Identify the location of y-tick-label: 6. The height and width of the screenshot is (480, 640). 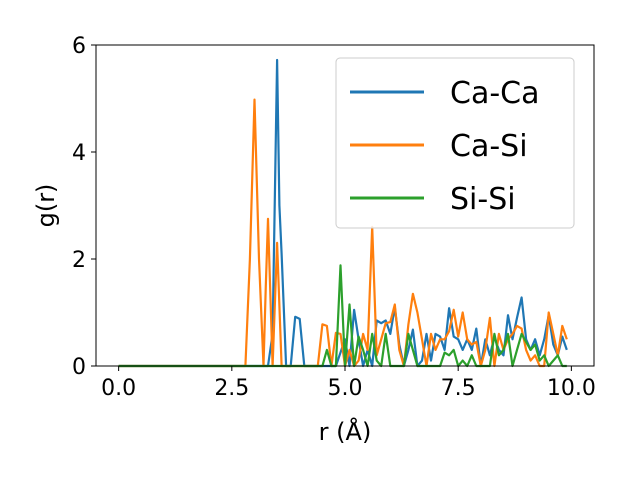
(79, 46).